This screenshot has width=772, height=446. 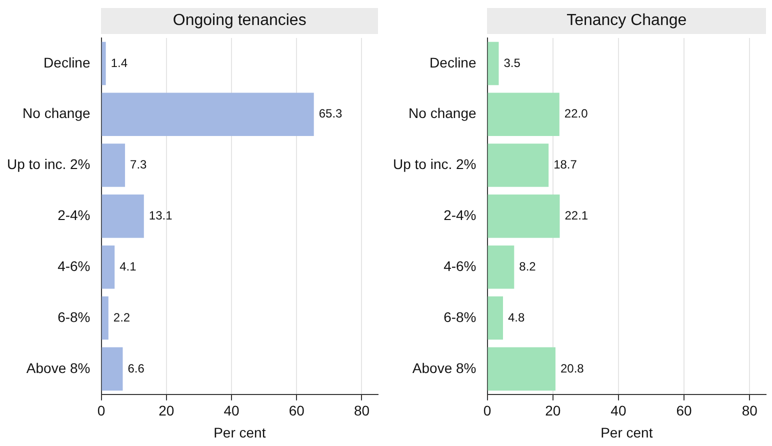 I want to click on data-label: 1.4, so click(x=119, y=63).